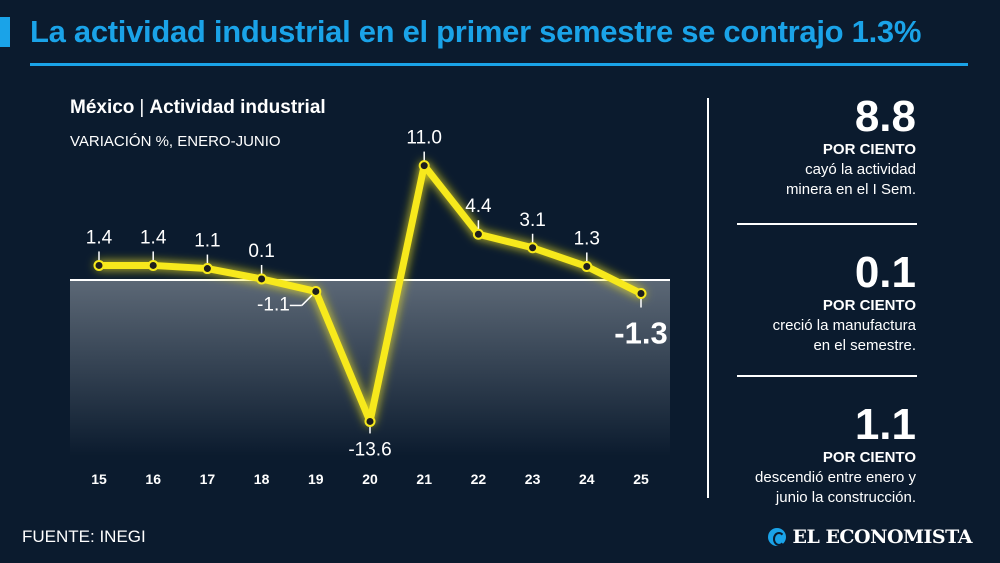 This screenshot has height=563, width=1000. What do you see at coordinates (478, 206) in the screenshot?
I see `data-label: 4.4` at bounding box center [478, 206].